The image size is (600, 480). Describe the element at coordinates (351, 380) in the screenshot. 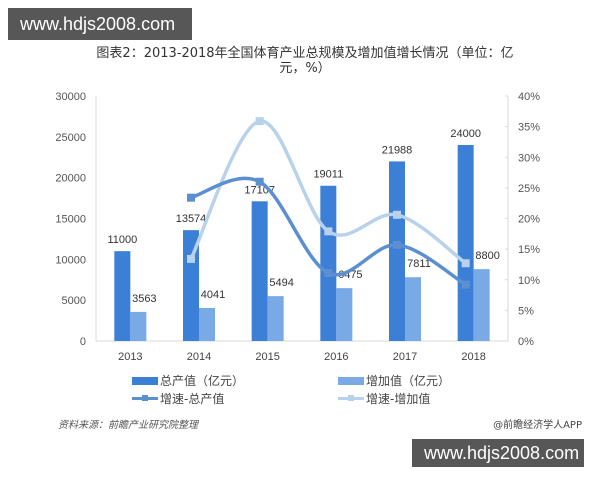

I see `legend-swatch-added` at that location.